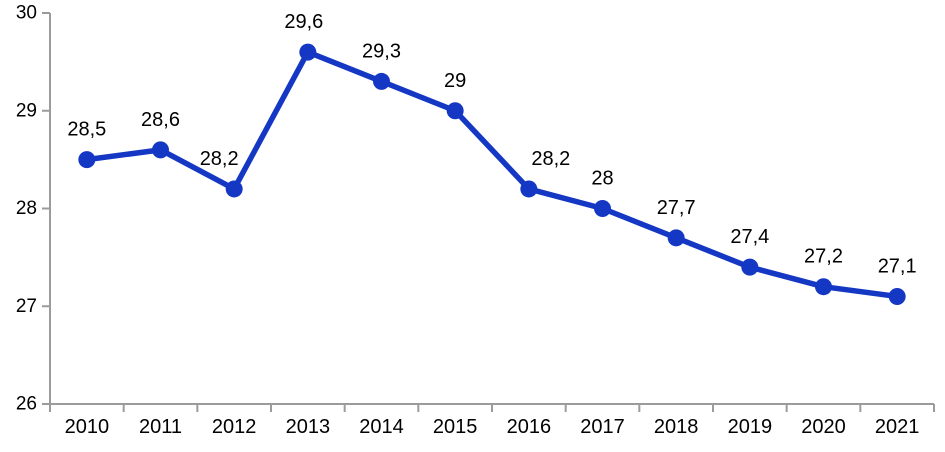  What do you see at coordinates (529, 427) in the screenshot?
I see `x-tick-label: 2016` at bounding box center [529, 427].